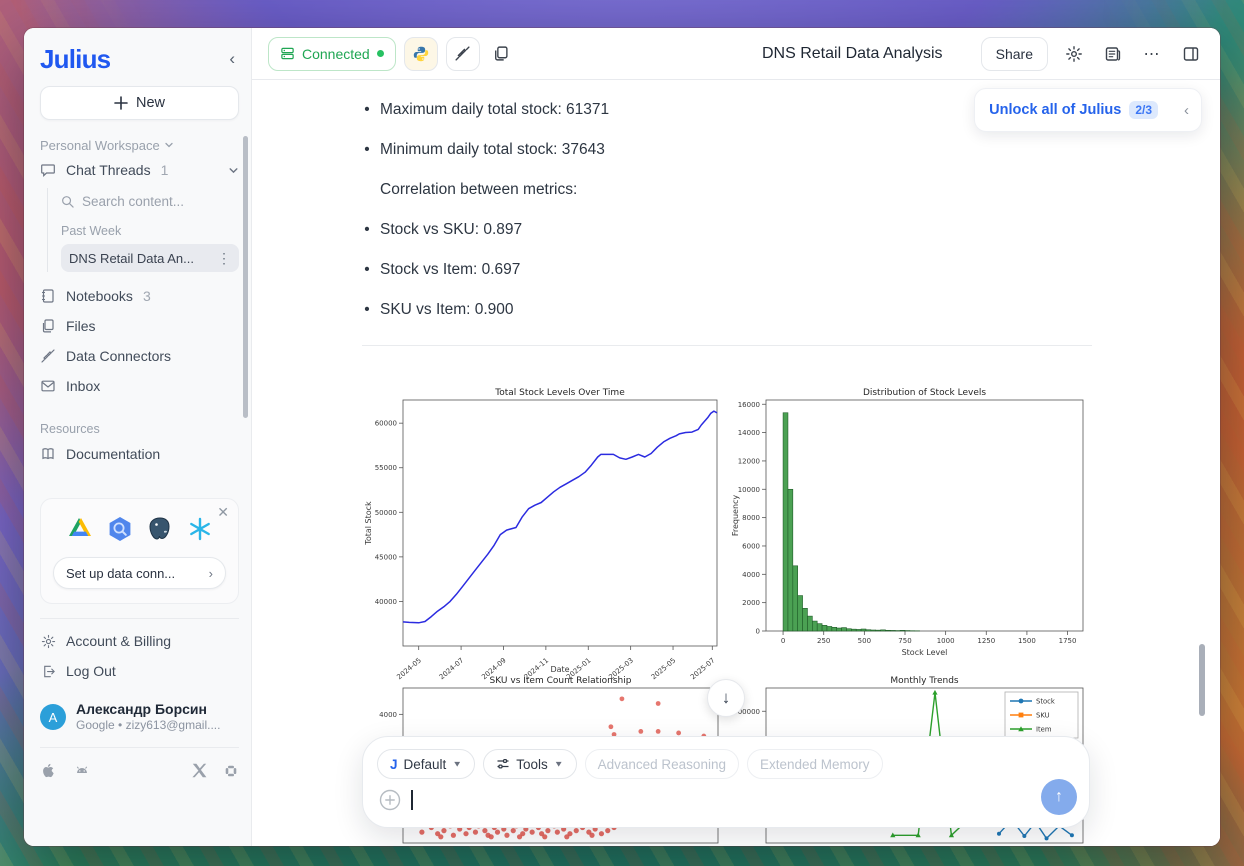  Describe the element at coordinates (442, 269) in the screenshot. I see `bullet-item: • Stock vs Item: 0.697` at that location.